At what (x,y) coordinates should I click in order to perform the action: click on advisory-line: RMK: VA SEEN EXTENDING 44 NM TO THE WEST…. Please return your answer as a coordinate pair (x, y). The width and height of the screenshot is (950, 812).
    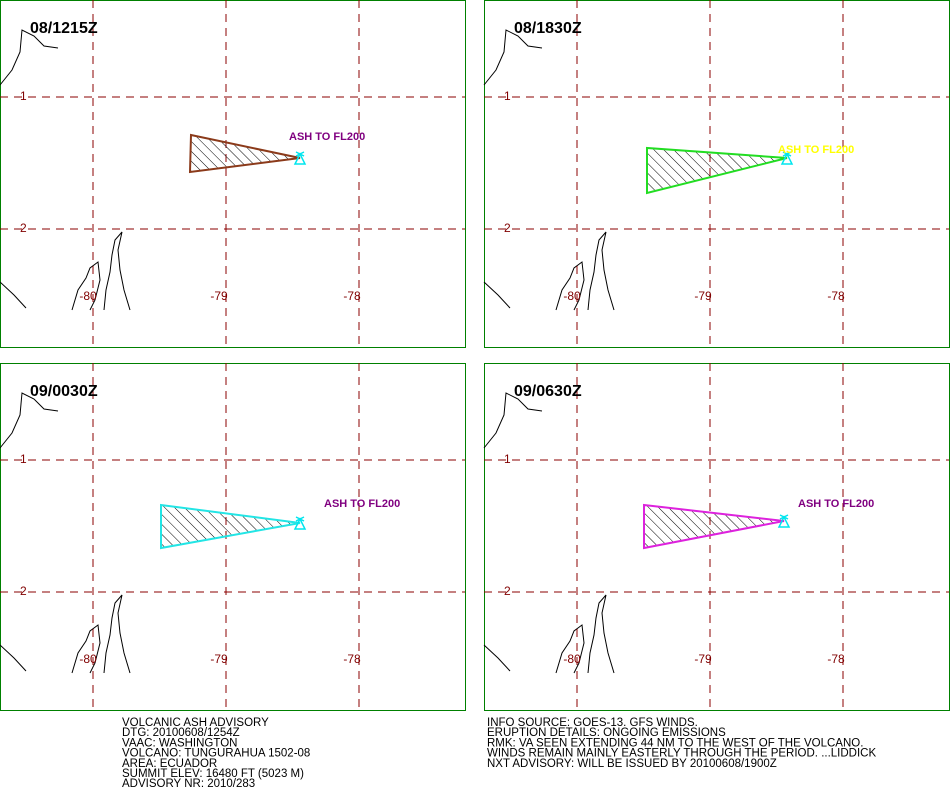
    Looking at the image, I should click on (675, 743).